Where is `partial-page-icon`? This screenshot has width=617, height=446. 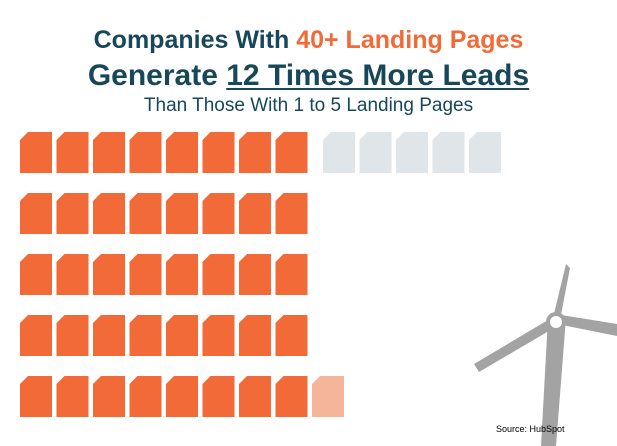 partial-page-icon is located at coordinates (328, 396).